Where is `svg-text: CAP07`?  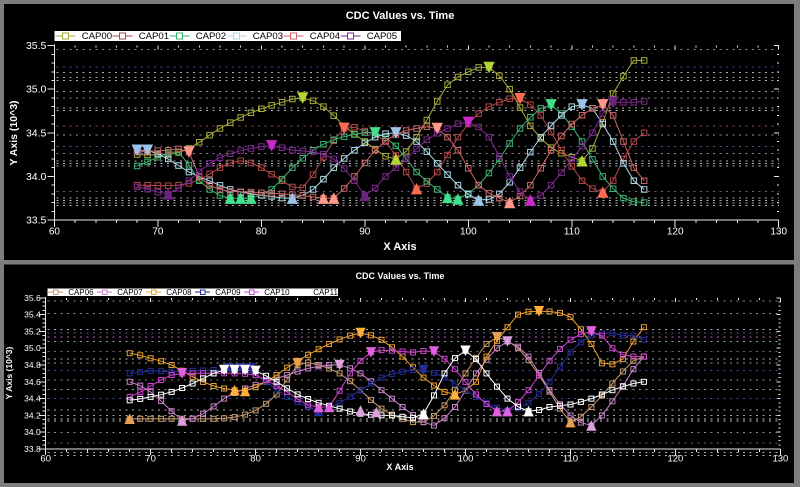 svg-text: CAP07 is located at coordinates (130, 292).